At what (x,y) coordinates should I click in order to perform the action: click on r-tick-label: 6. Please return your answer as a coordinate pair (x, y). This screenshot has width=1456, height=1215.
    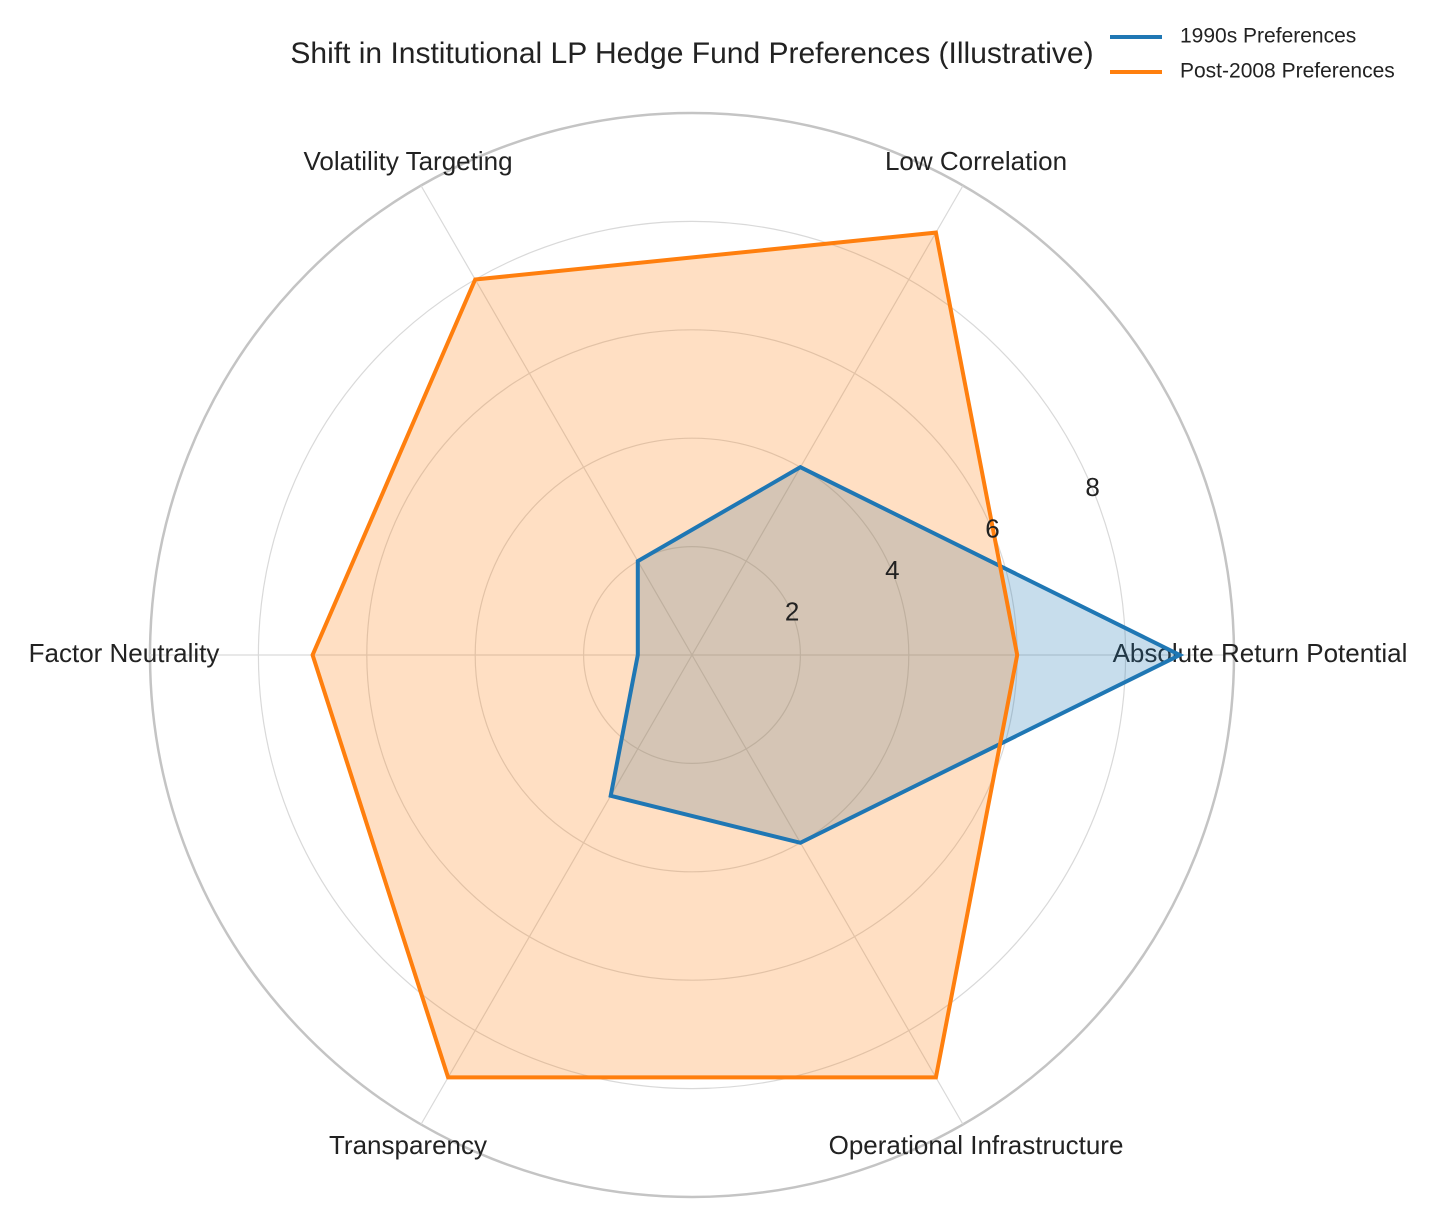
    Looking at the image, I should click on (992, 528).